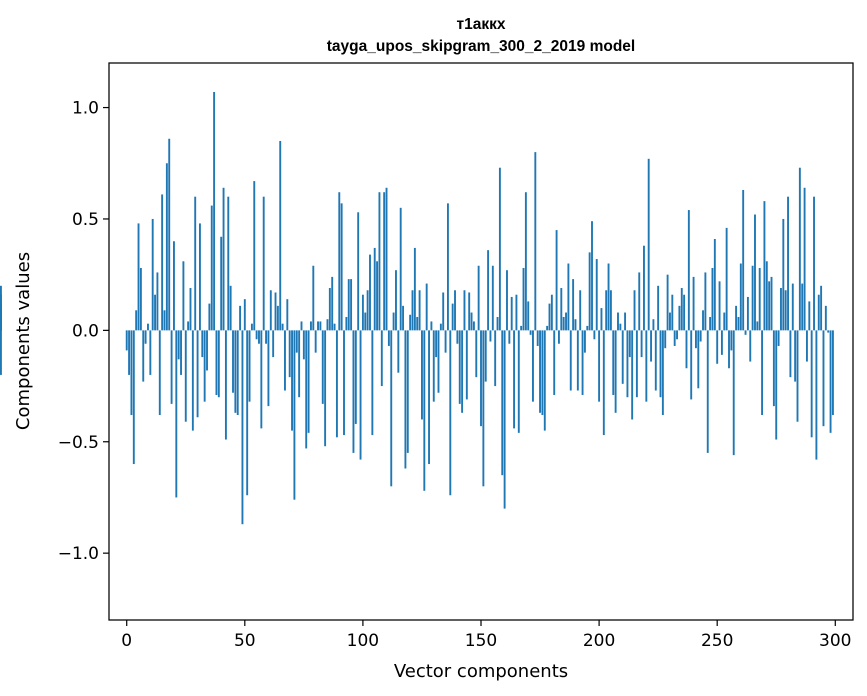 This screenshot has width=867, height=696. I want to click on y-tick-label: 0.0, so click(85, 331).